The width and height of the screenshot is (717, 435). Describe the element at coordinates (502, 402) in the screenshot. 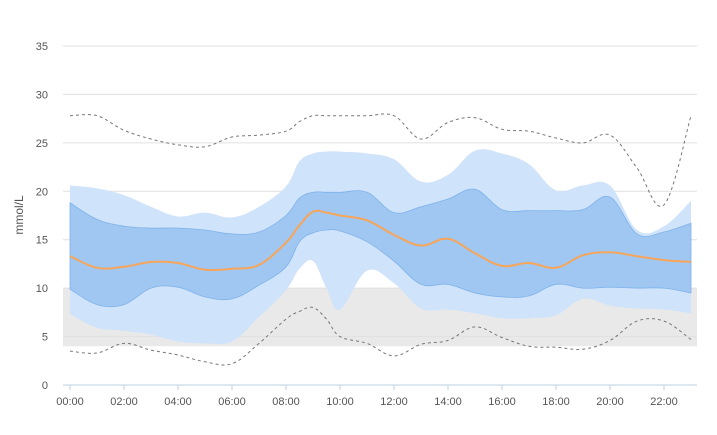

I see `x-tick-label-1600: 16:00` at that location.